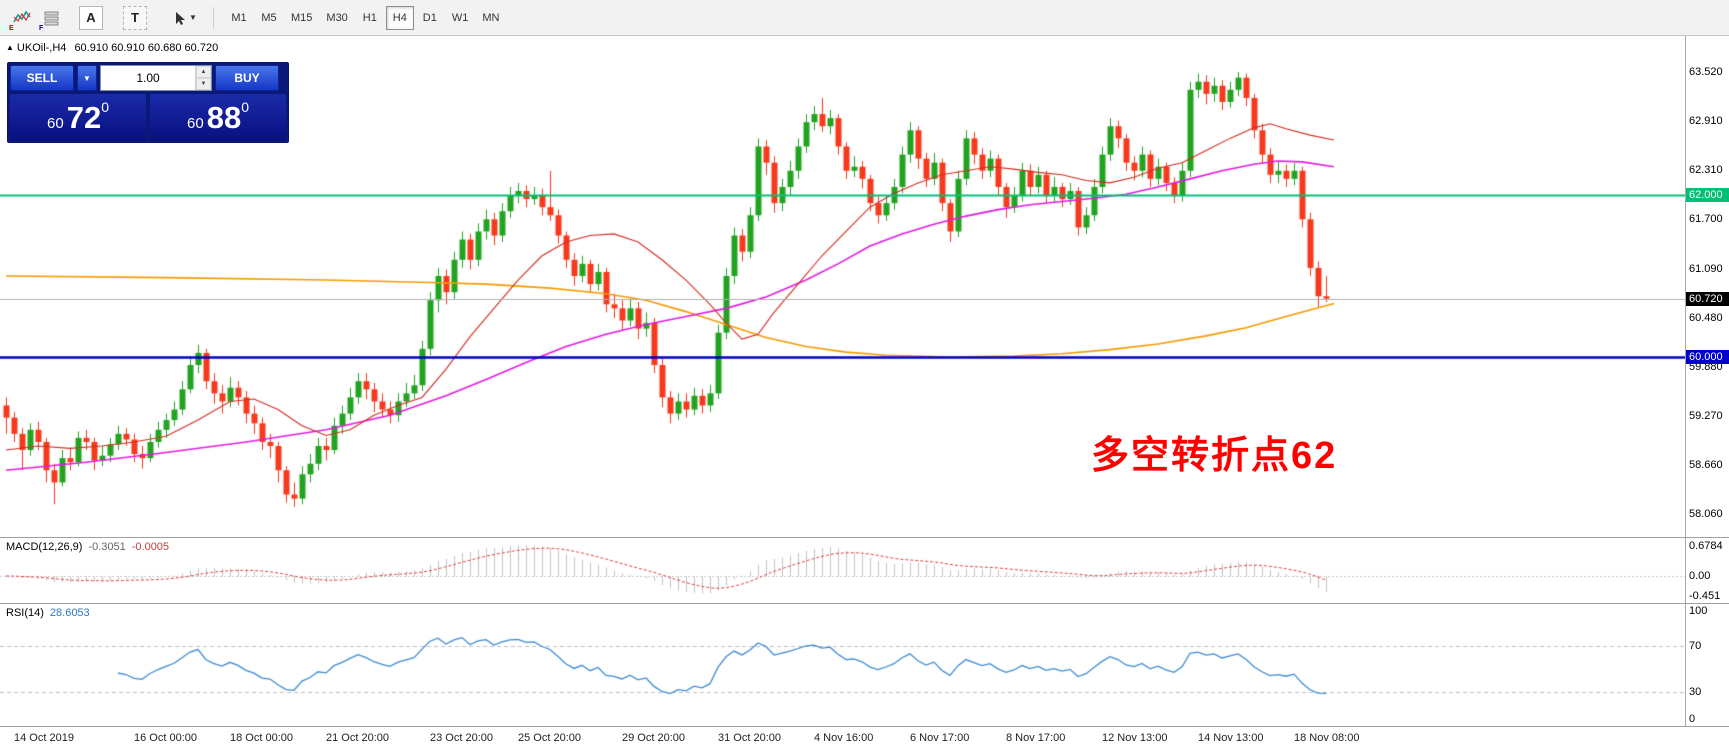 This screenshot has height=750, width=1729. Describe the element at coordinates (42, 78) in the screenshot. I see `sell-button: SELL` at that location.